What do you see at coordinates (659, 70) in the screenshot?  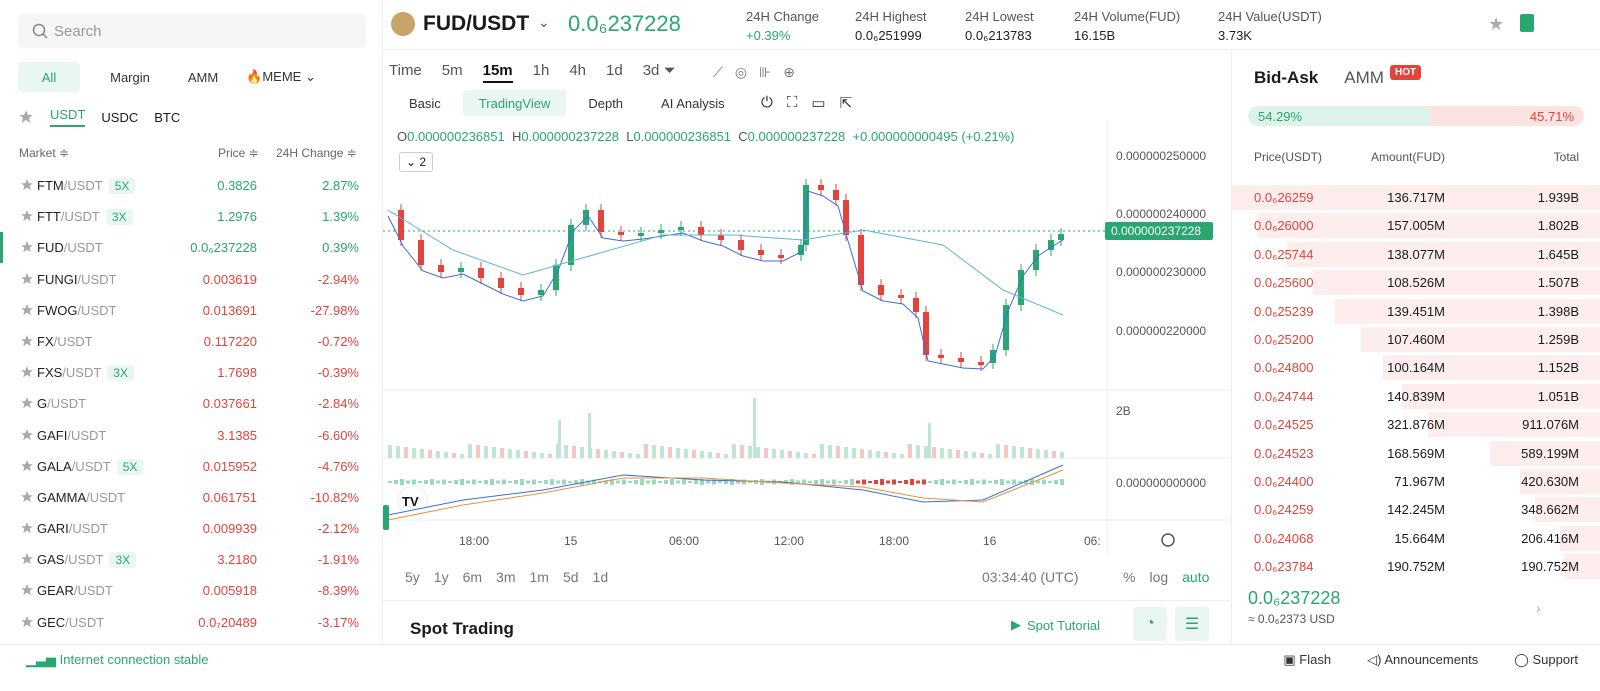 I see `timeframe-6: 3d ⏷` at bounding box center [659, 70].